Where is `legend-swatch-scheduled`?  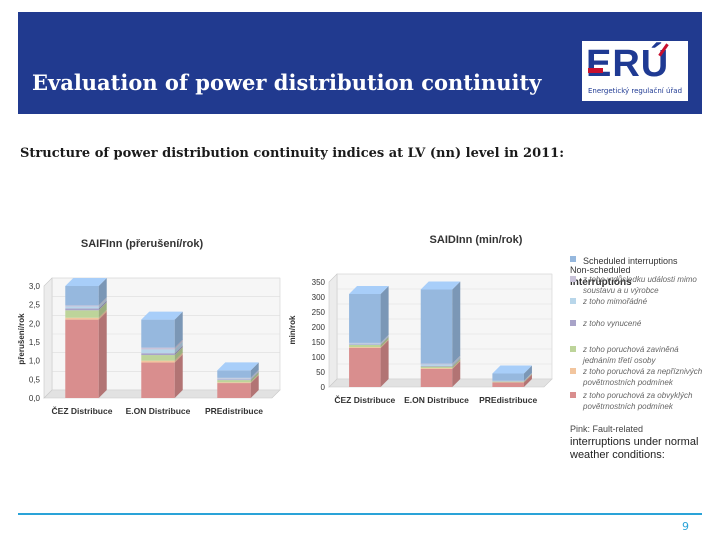
legend-swatch-scheduled is located at coordinates (573, 259).